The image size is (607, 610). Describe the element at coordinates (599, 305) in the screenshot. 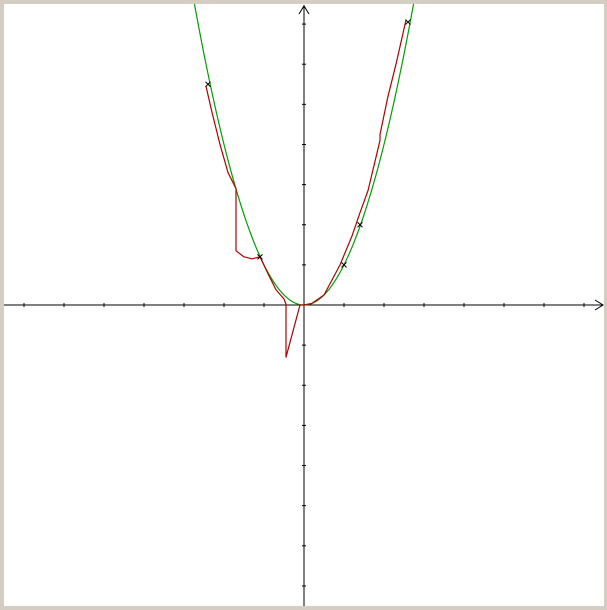

I see `x-axis-arrowhead` at that location.